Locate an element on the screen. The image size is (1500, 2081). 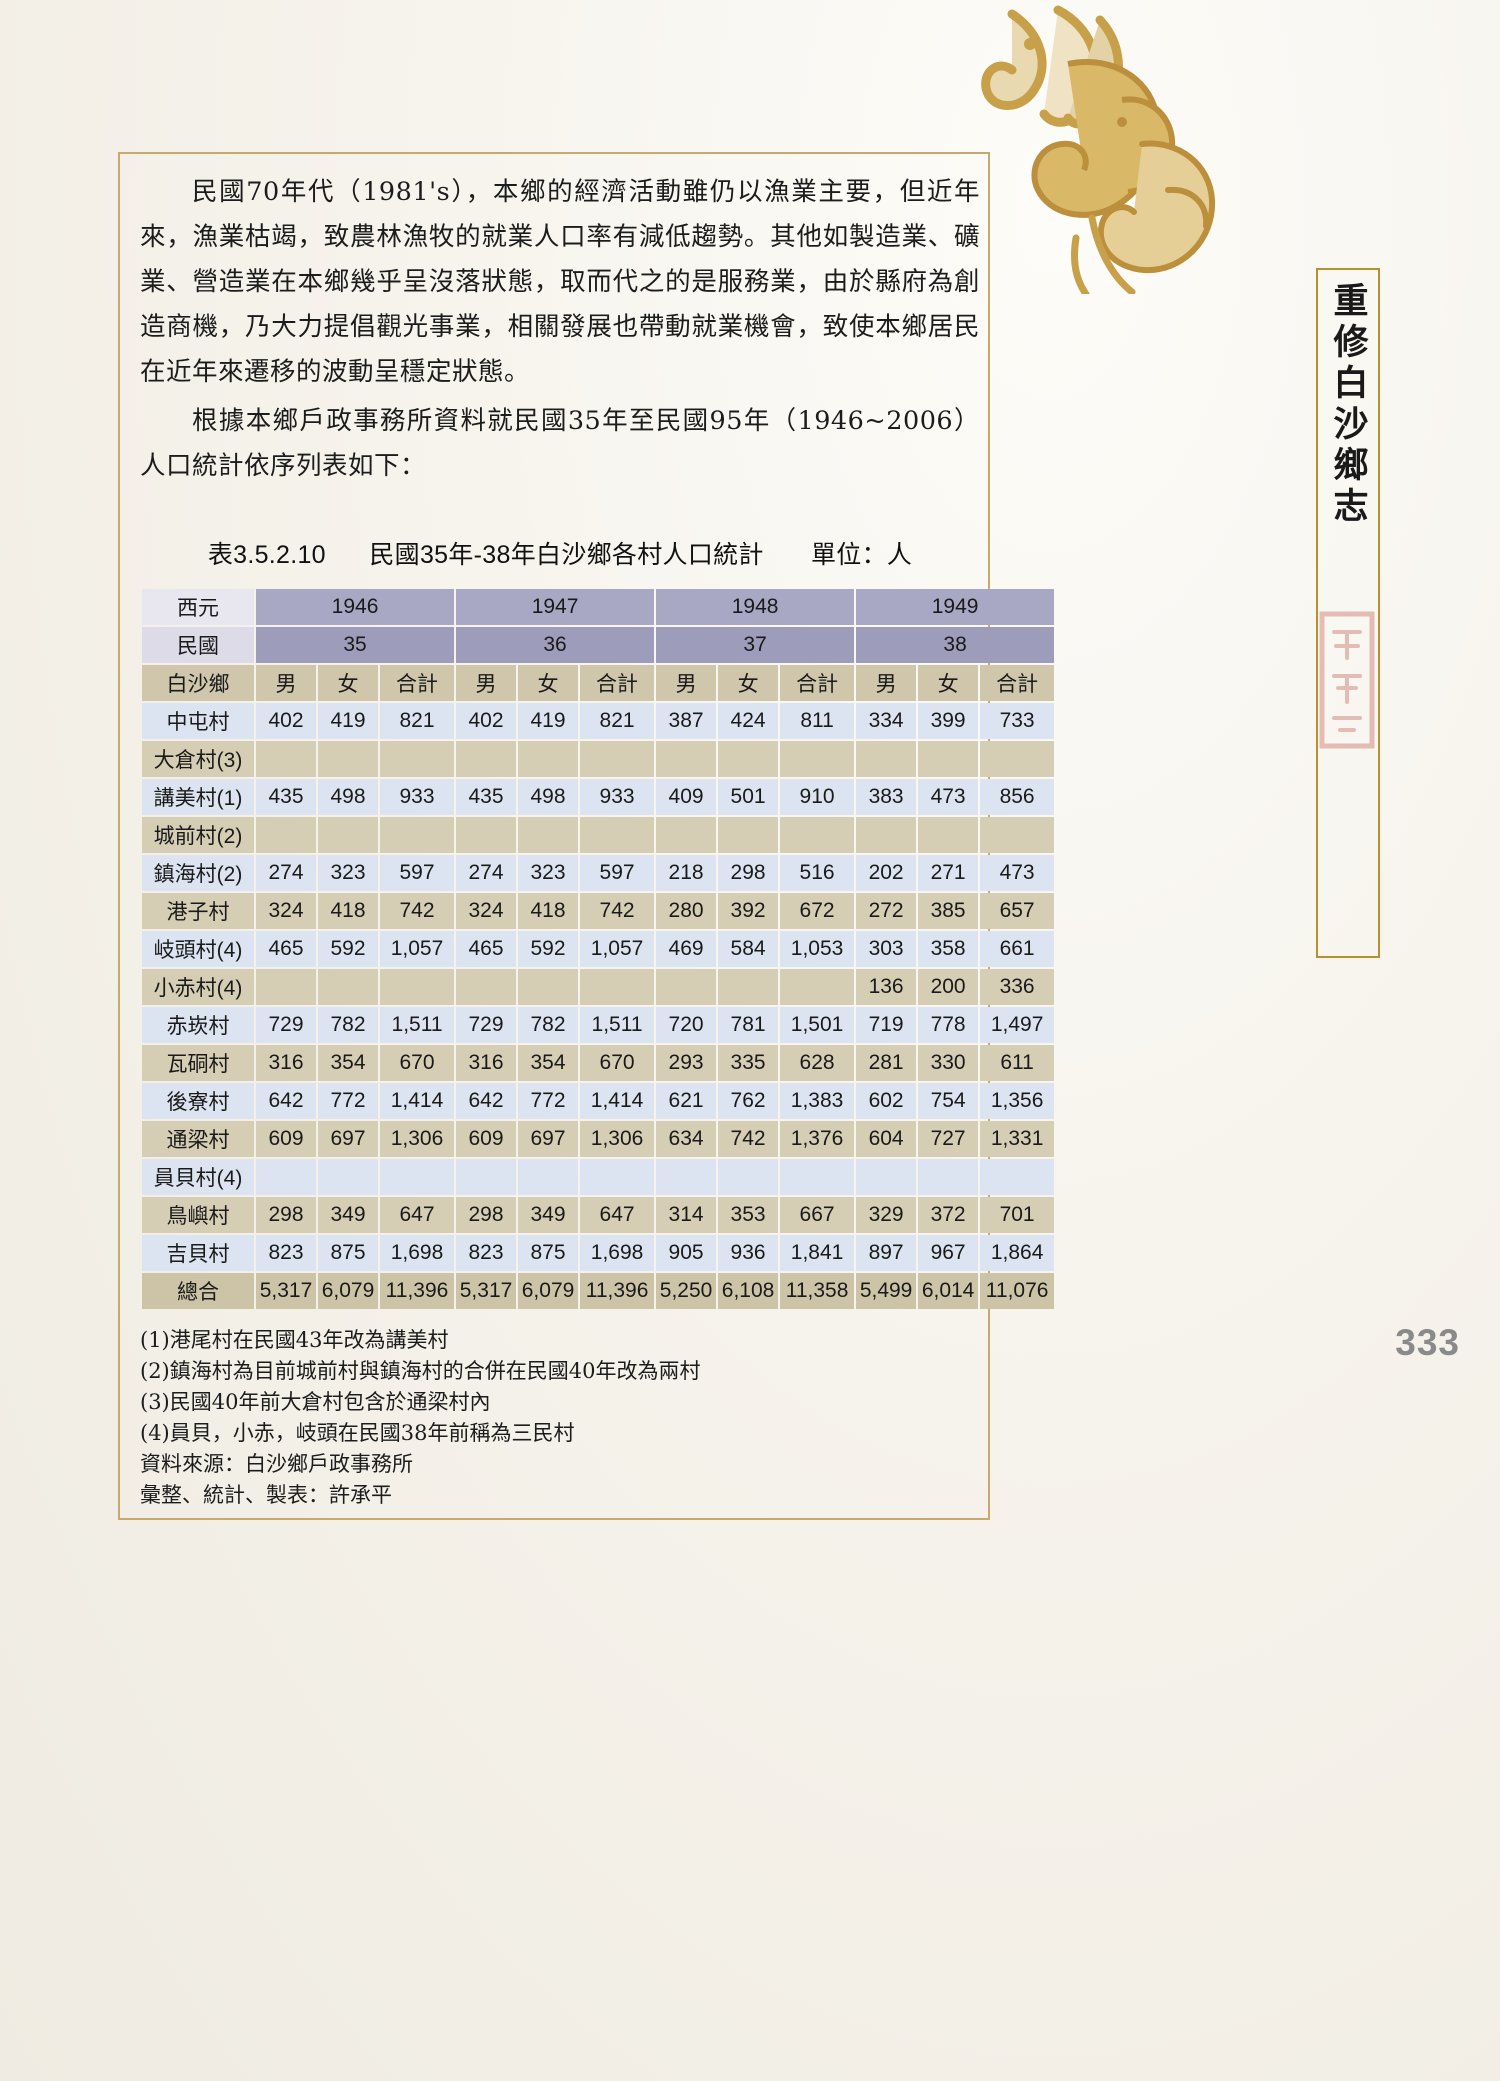
population-cell: 875 is located at coordinates (348, 1253).